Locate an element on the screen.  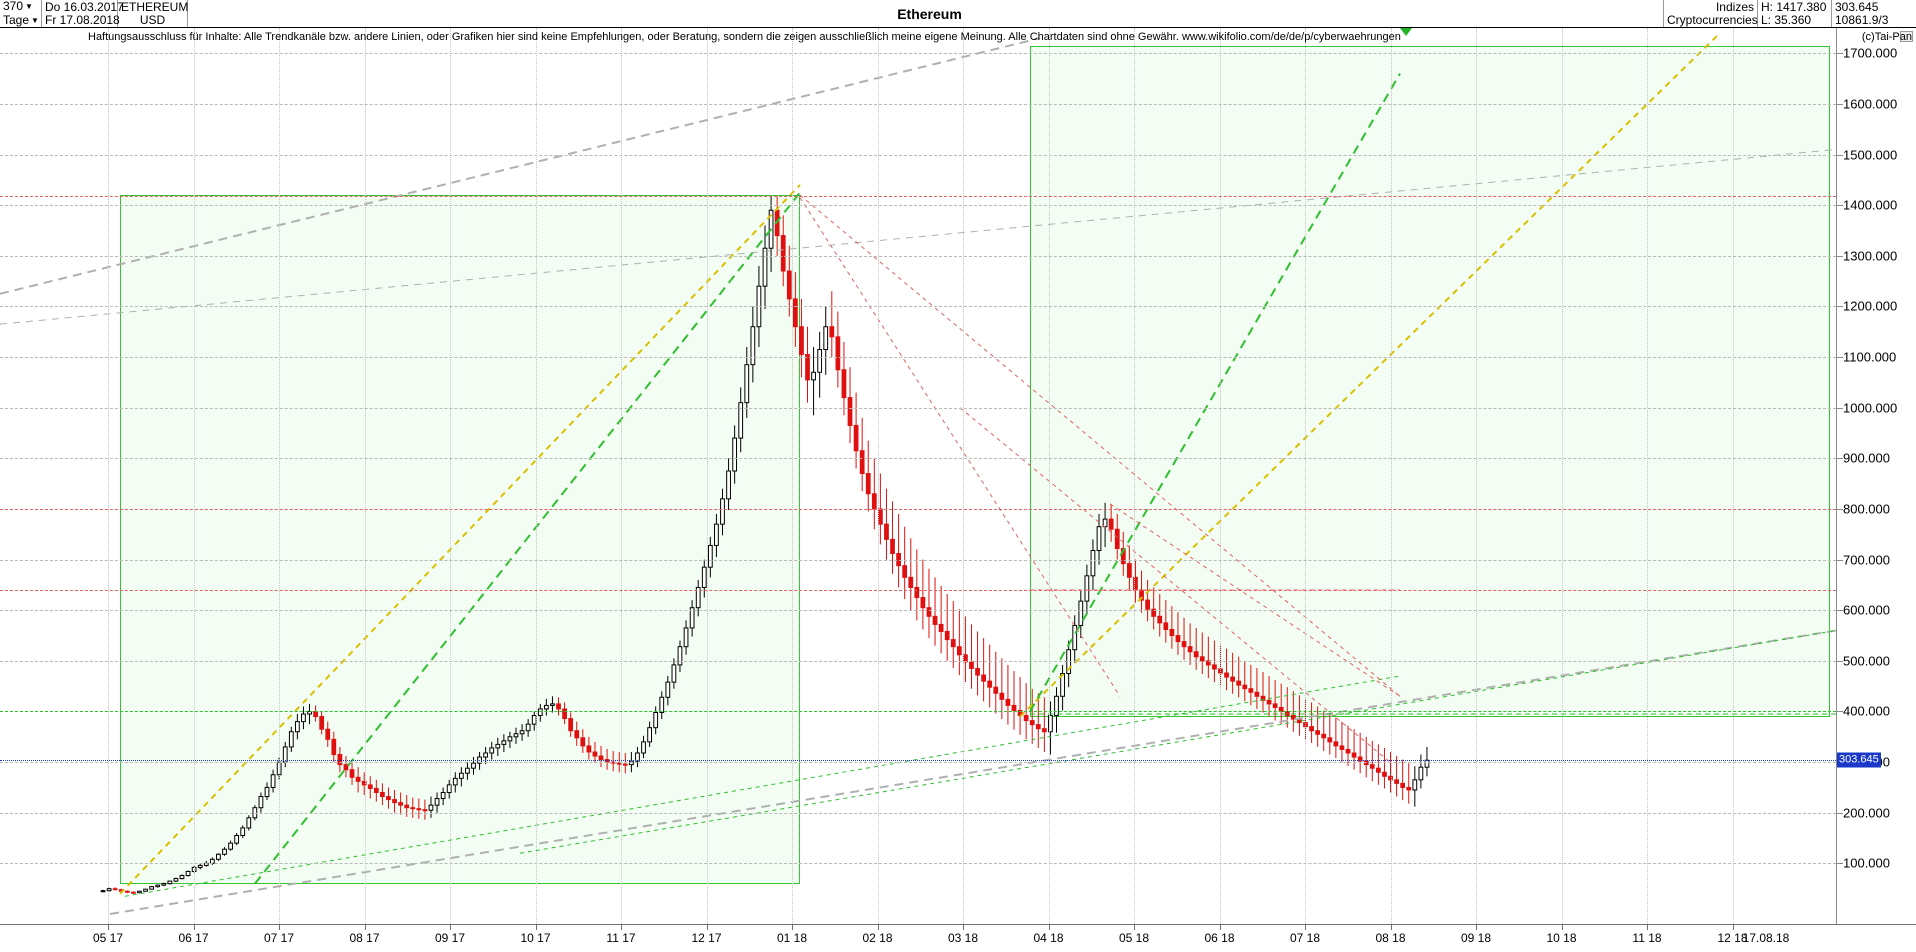
last-price-line is located at coordinates (918, 761).